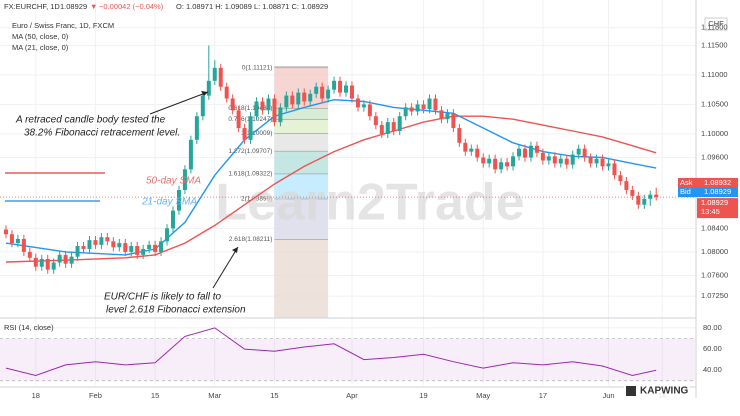 The height and width of the screenshot is (416, 740). What do you see at coordinates (664, 391) in the screenshot?
I see `brand: KAPWING` at bounding box center [664, 391].